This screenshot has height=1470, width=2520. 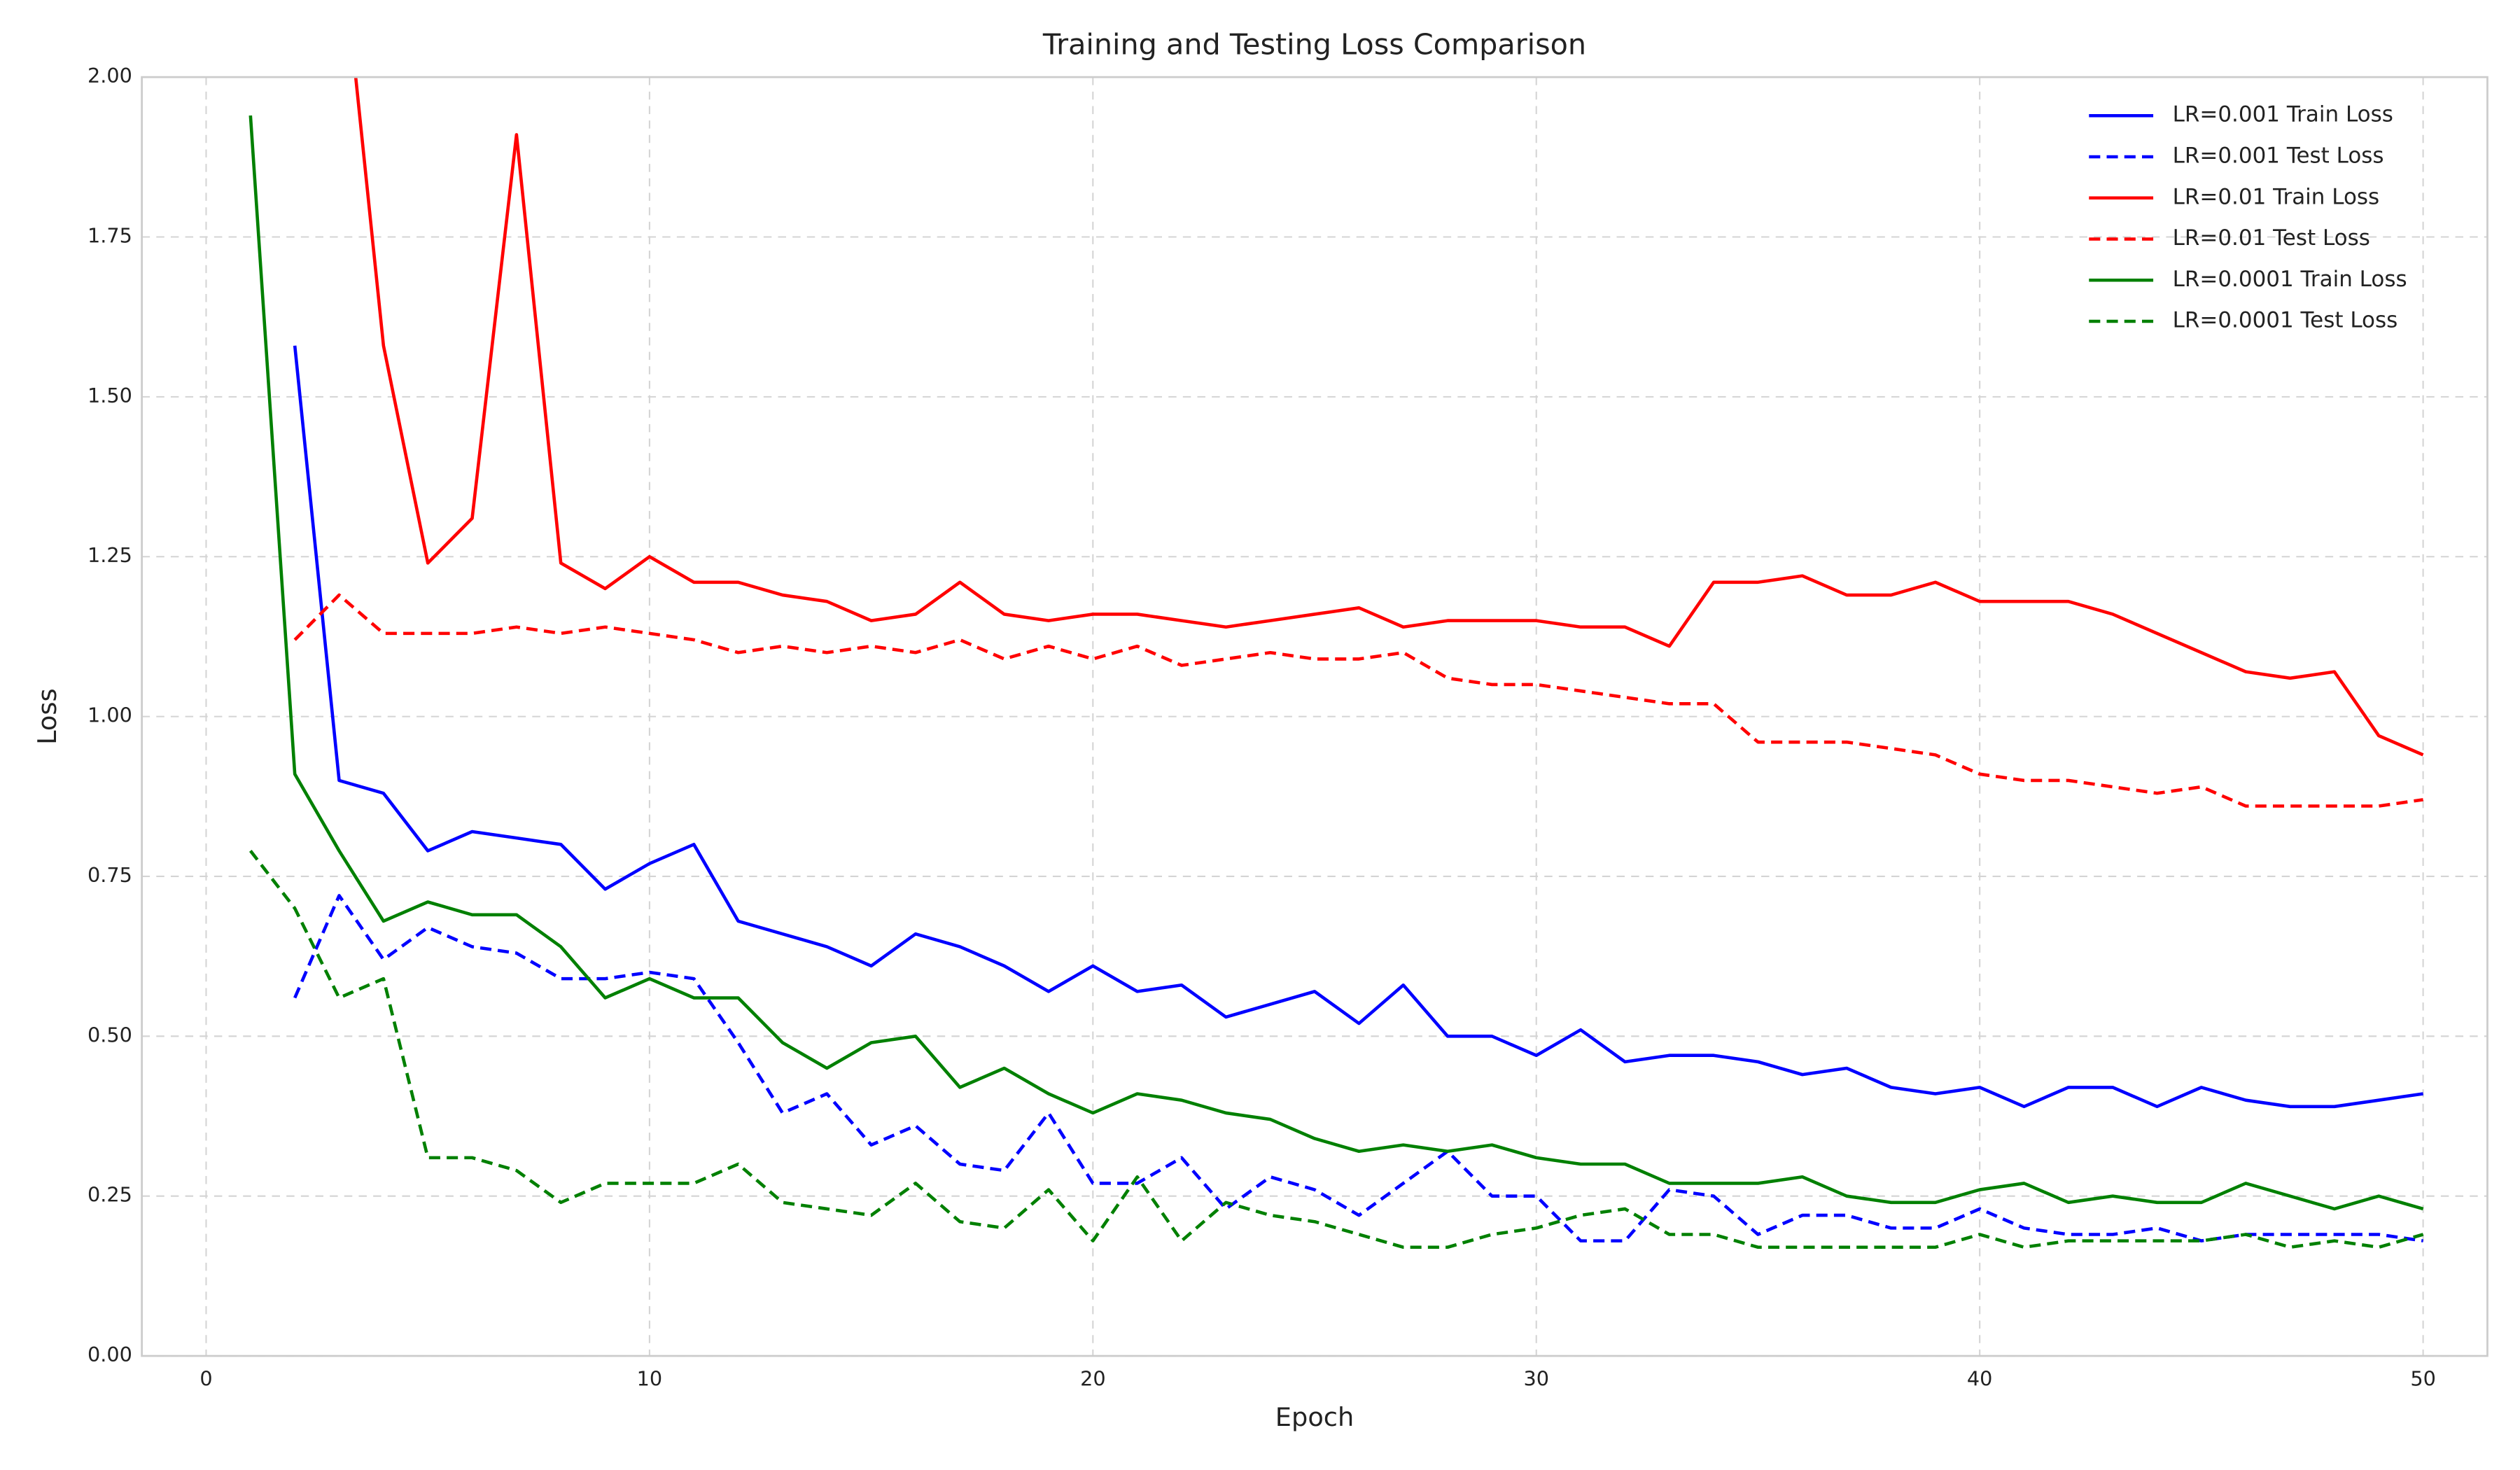 What do you see at coordinates (110, 236) in the screenshot?
I see `y-tick-label: 1.75` at bounding box center [110, 236].